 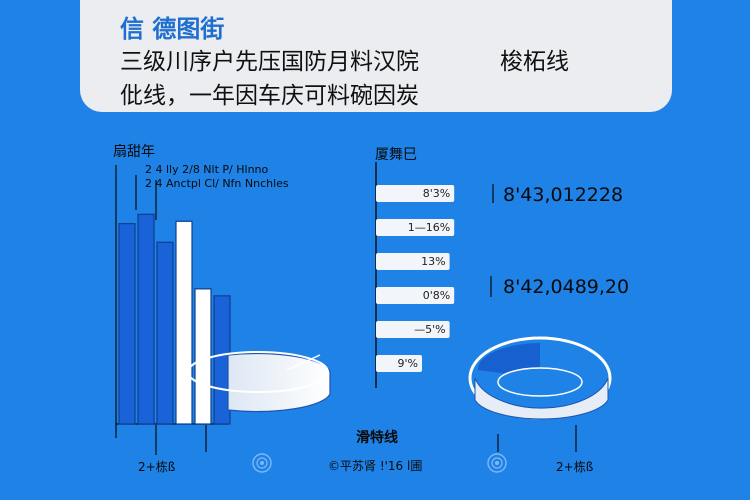 I want to click on bar-value-label-2: 1—16%, so click(x=429, y=227).